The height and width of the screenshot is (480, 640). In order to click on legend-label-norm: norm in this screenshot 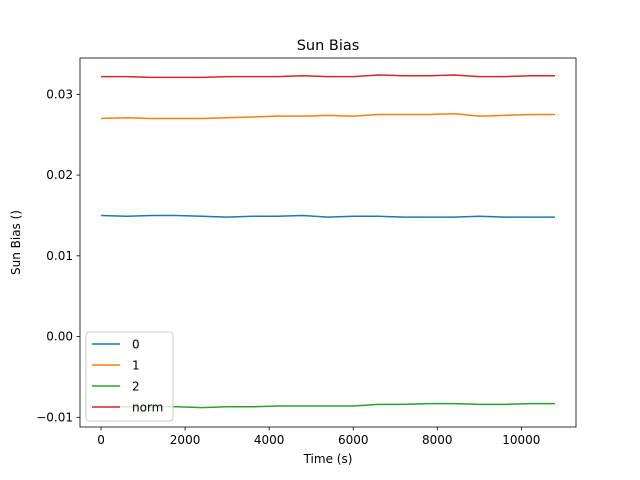, I will do `click(147, 408)`.